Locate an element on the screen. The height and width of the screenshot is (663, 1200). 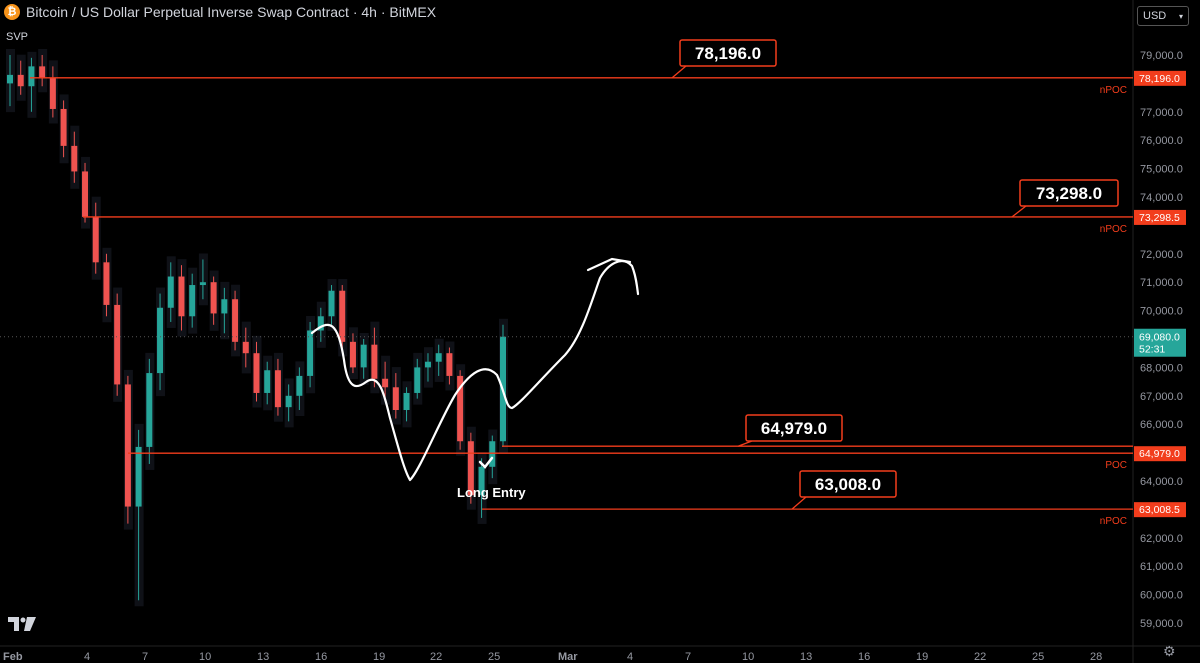
price-level-tag-label: 63,008.5 is located at coordinates (1159, 510).